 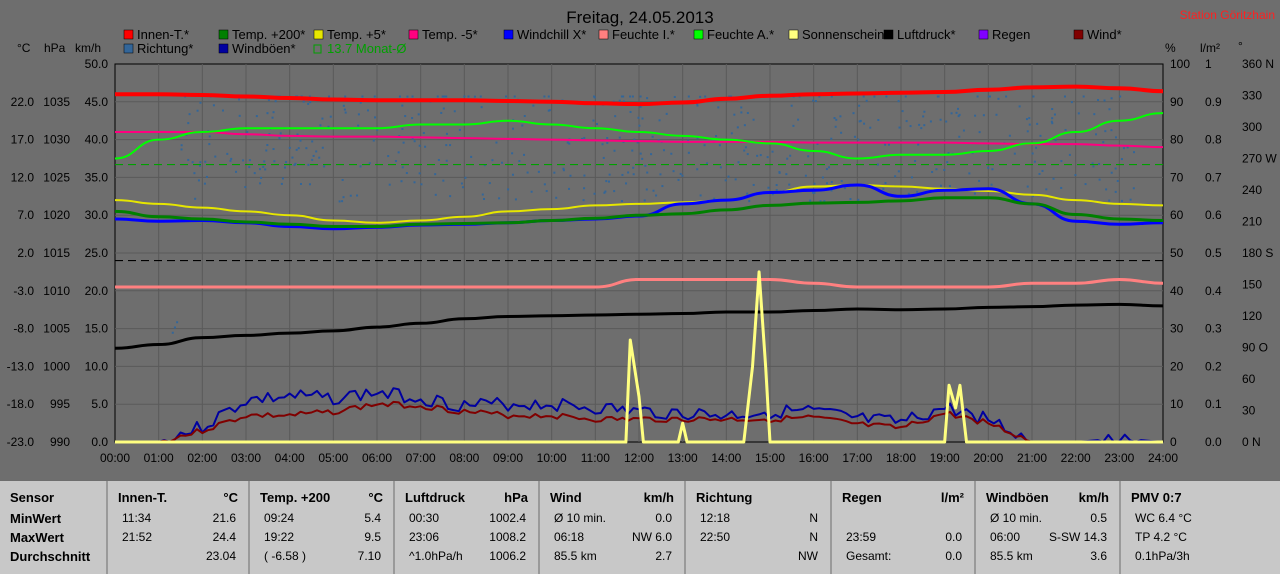 I want to click on tick-temp: 12.0, so click(x=23, y=177).